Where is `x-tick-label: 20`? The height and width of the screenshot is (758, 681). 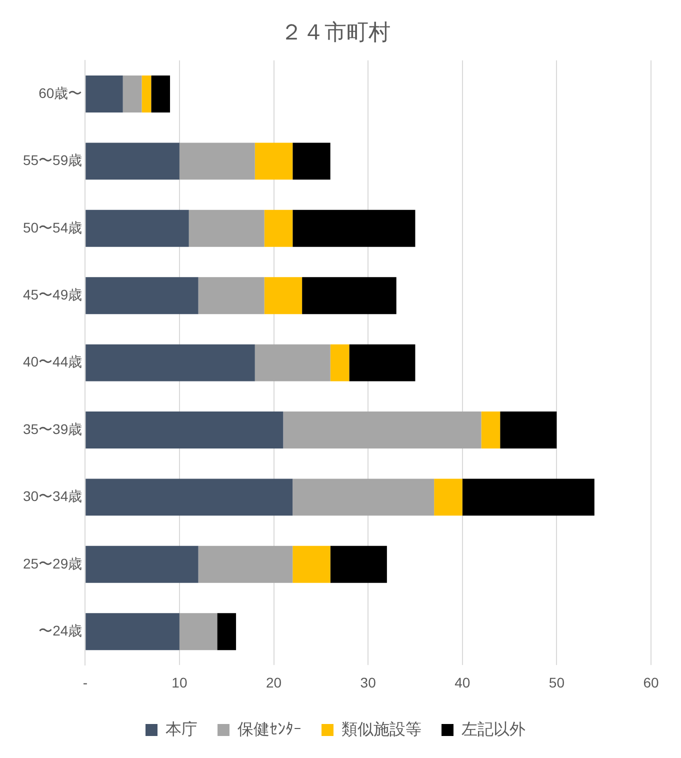
x-tick-label: 20 is located at coordinates (274, 682).